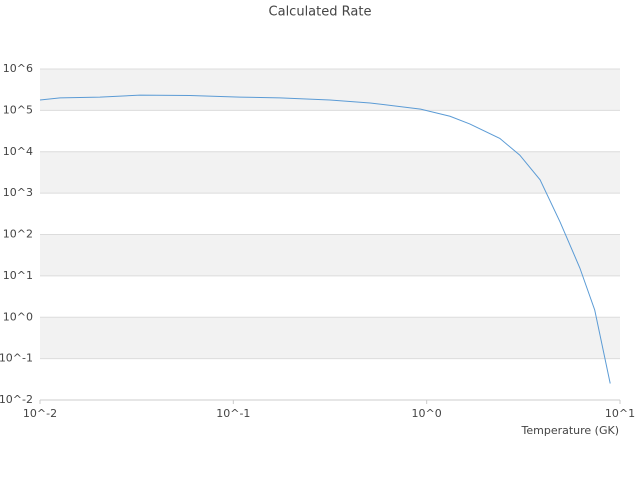  I want to click on y-tick-label: 10^4, so click(18, 151).